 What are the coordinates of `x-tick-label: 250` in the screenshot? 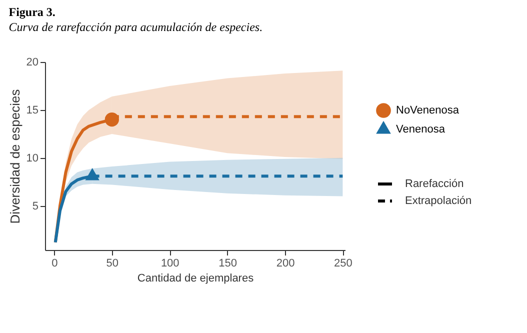 It's located at (343, 264).